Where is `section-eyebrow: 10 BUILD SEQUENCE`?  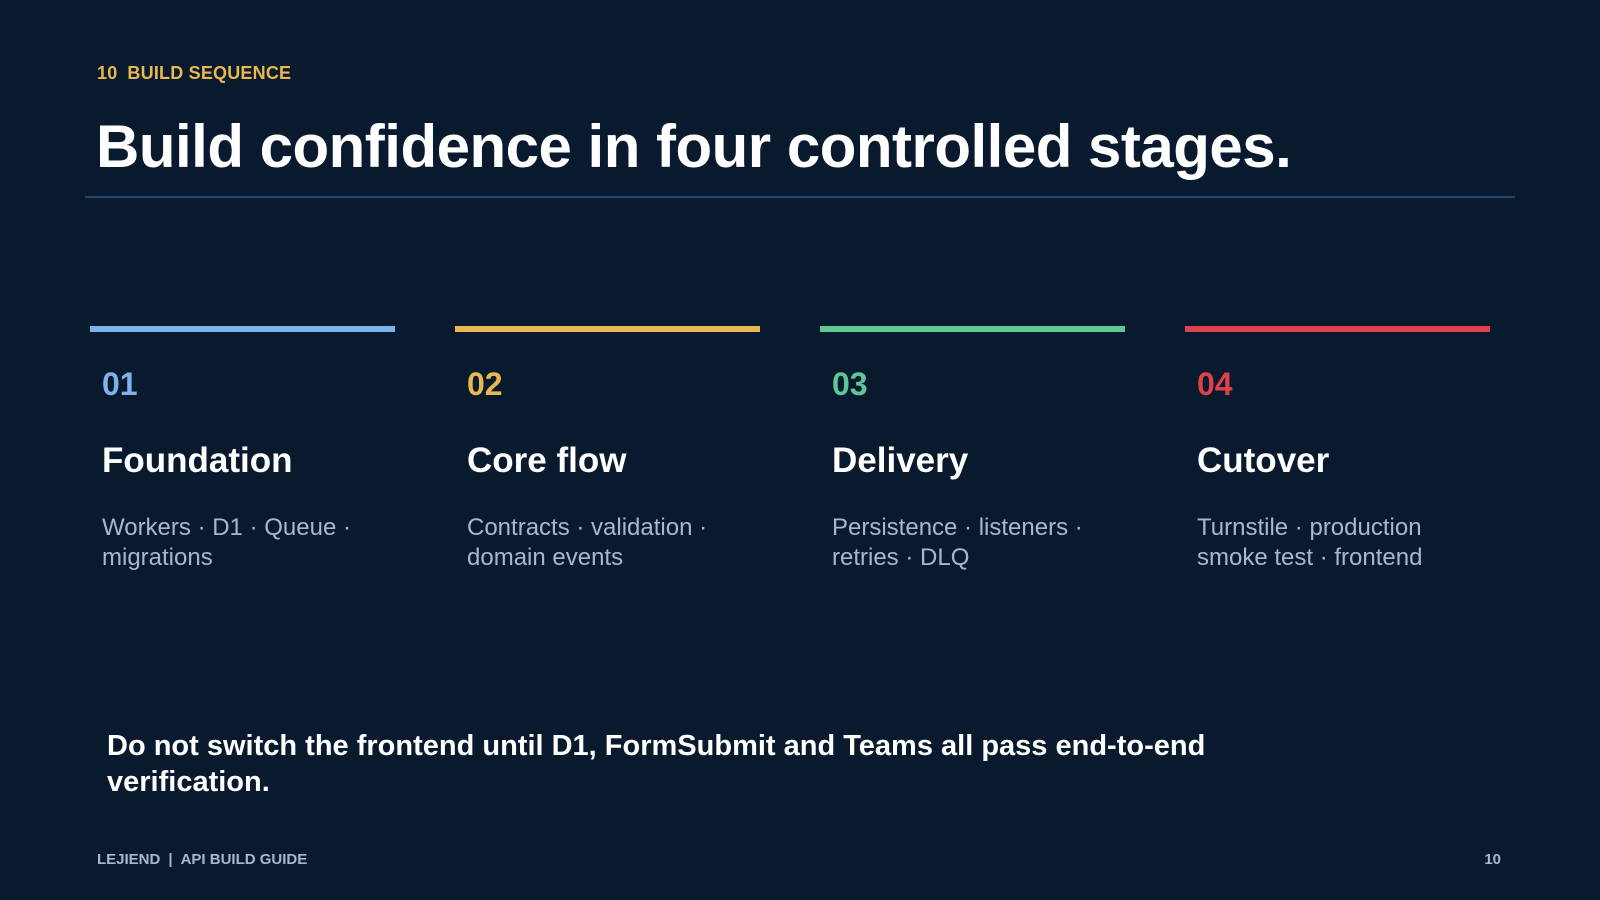
section-eyebrow: 10 BUILD SEQUENCE is located at coordinates (194, 73).